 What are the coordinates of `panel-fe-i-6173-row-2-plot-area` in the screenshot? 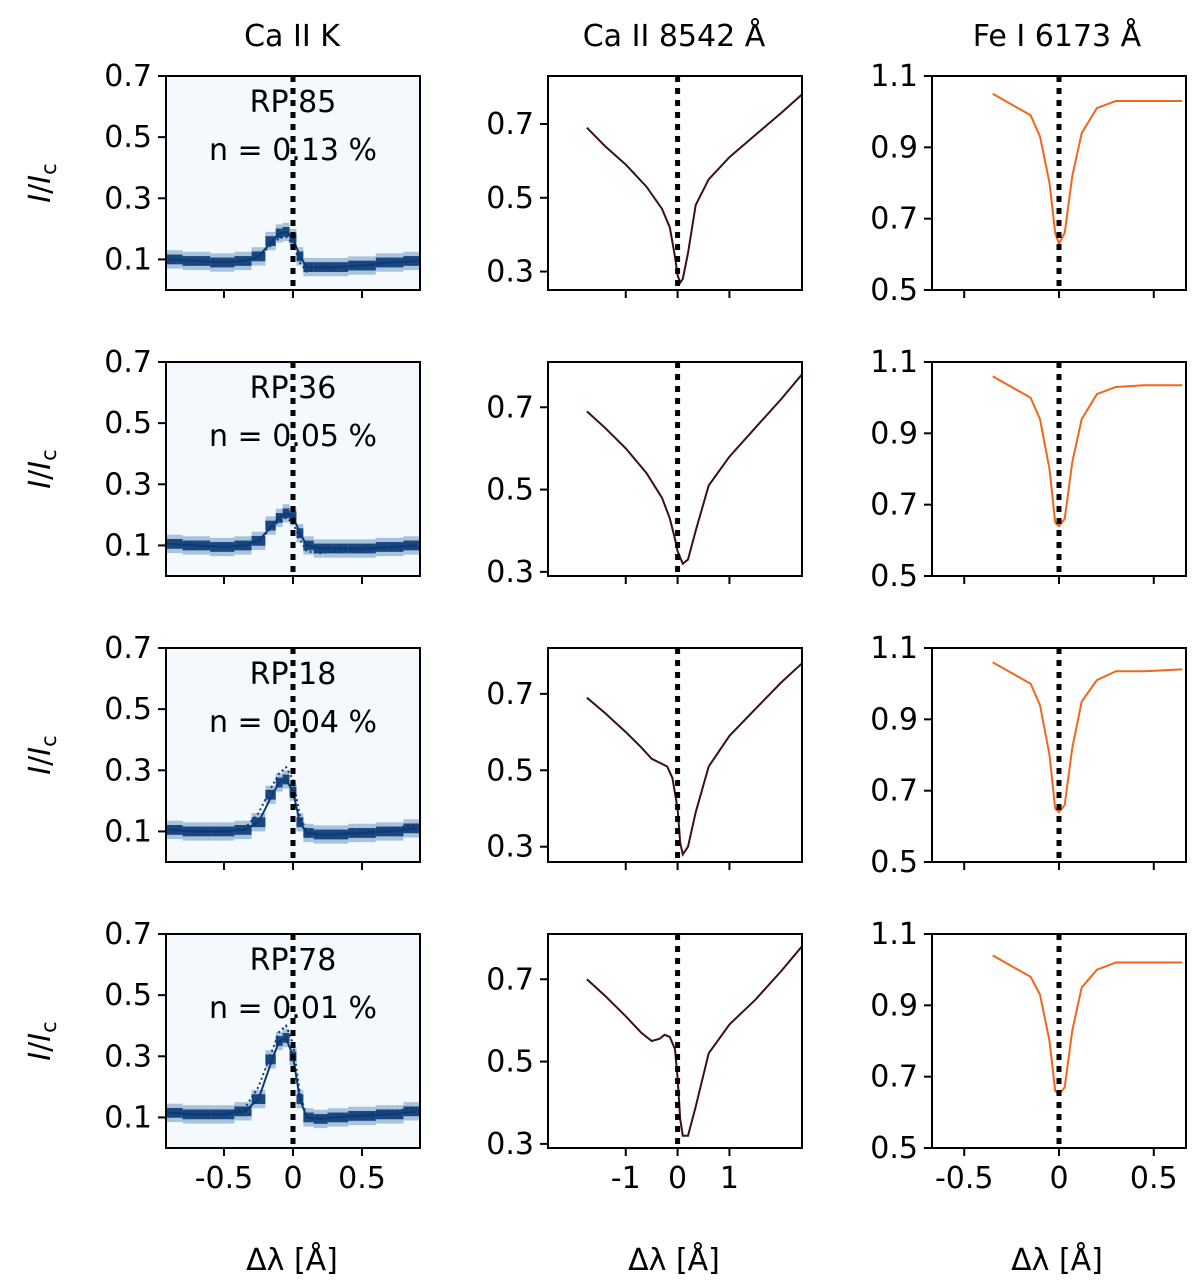 It's located at (1087, 451).